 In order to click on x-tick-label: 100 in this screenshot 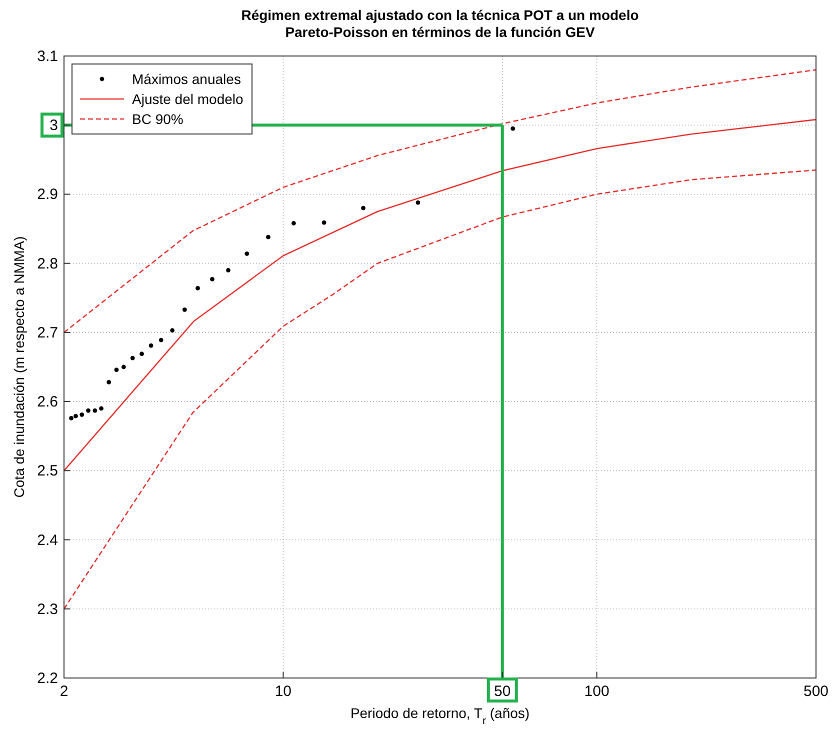, I will do `click(597, 691)`.